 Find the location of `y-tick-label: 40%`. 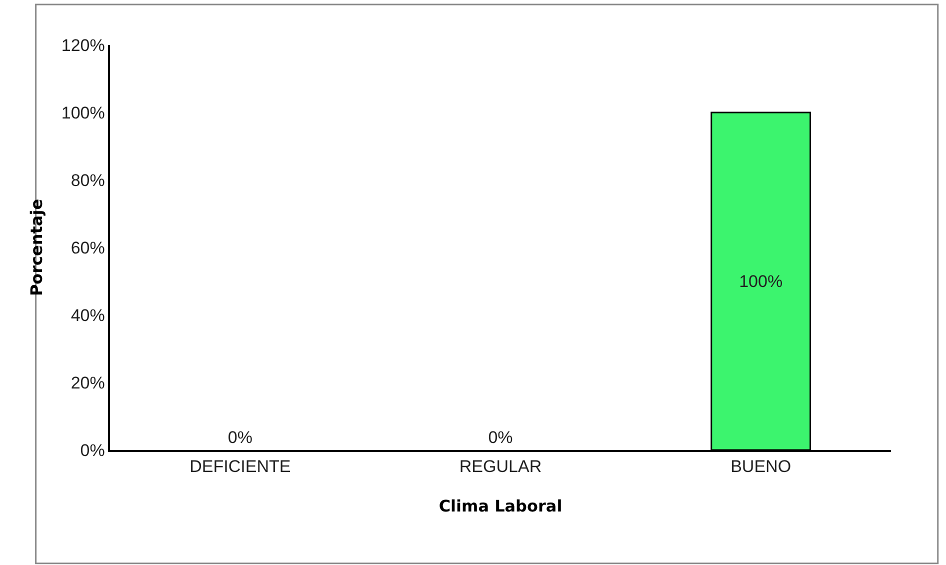

y-tick-label: 40% is located at coordinates (87, 315).